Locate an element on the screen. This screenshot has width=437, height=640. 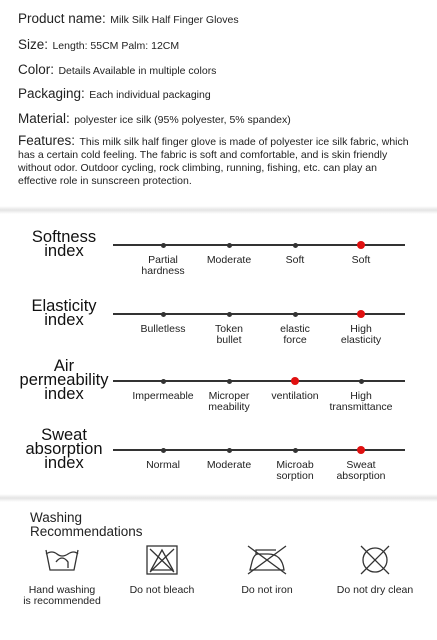
spec: Size: Length: 55CM Palm: 12CM is located at coordinates (98, 45).